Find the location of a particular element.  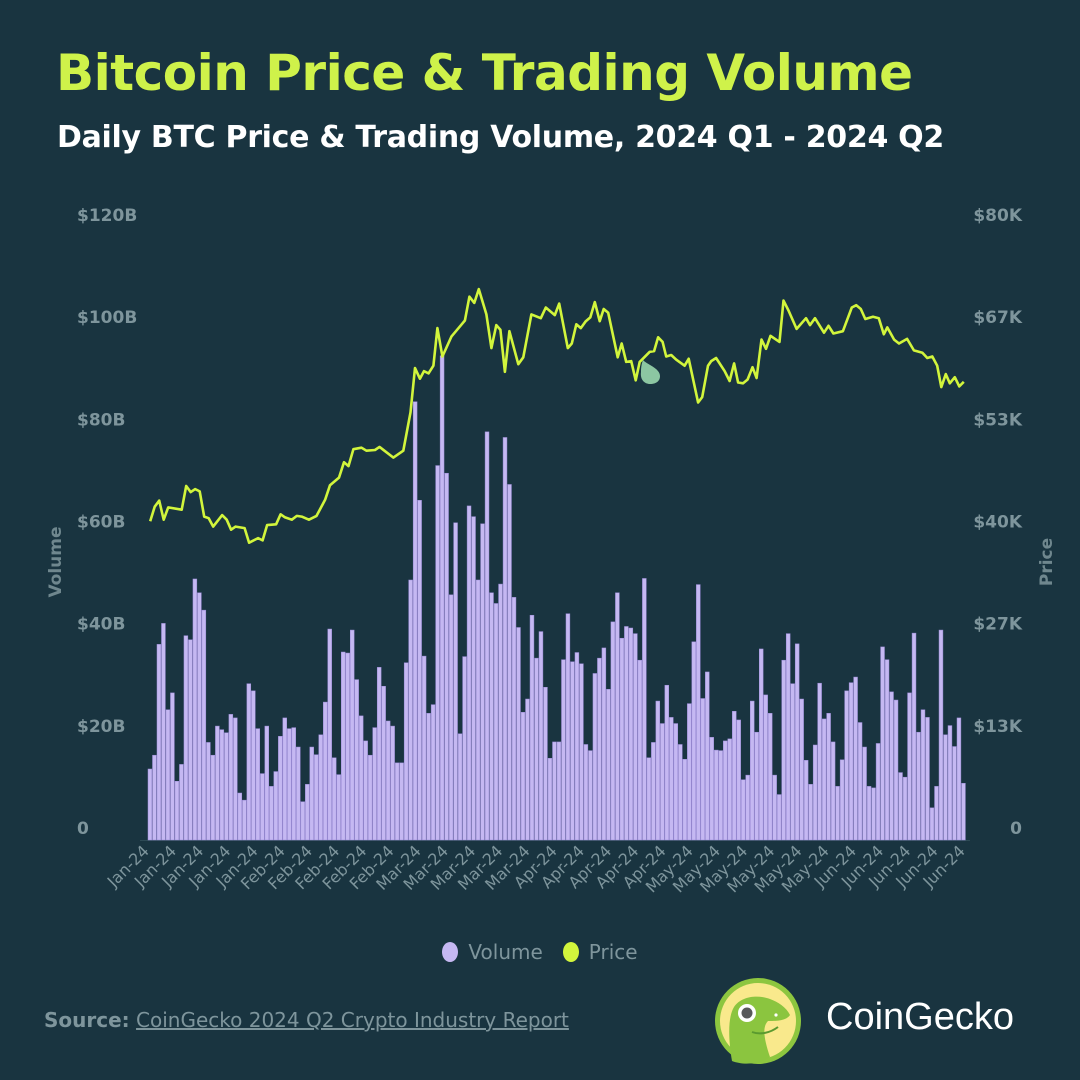

left-tick-label: $40B is located at coordinates (101, 625).